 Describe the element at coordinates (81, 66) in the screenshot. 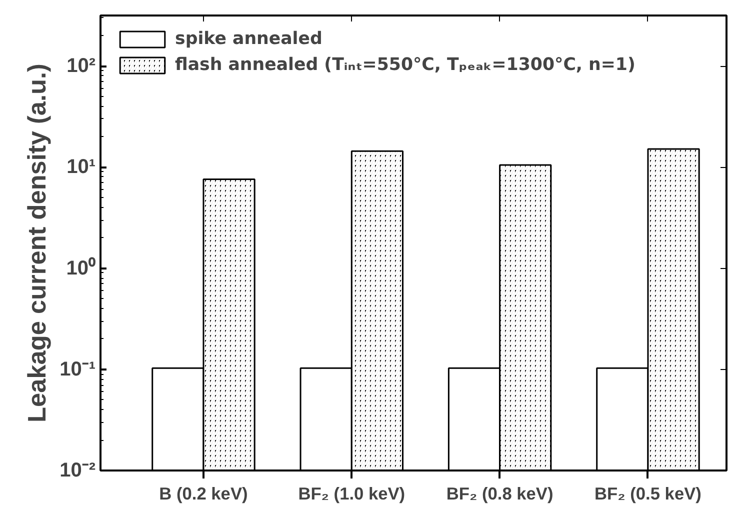

I see `y-tick-label: 10²` at that location.